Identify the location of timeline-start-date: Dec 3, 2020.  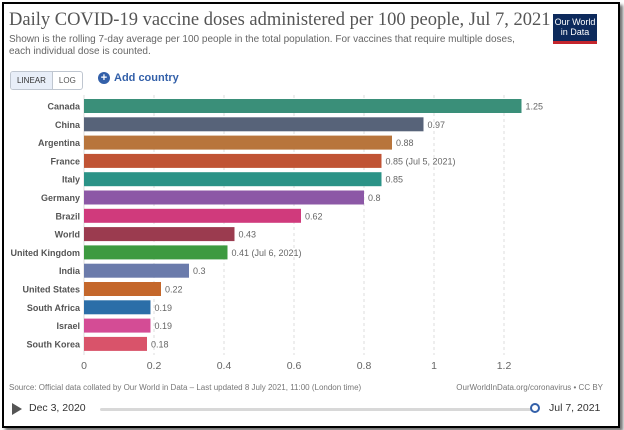
(57, 408).